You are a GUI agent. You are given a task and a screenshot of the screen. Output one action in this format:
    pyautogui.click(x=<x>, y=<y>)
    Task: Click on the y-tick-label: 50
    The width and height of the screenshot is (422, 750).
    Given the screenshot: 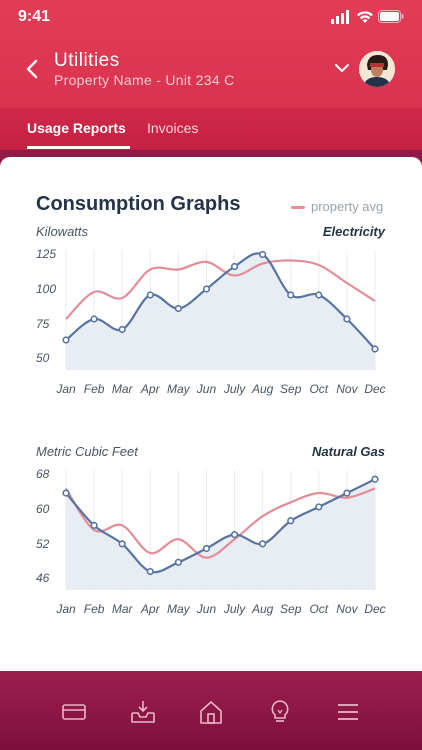 What is the action you would take?
    pyautogui.click(x=43, y=358)
    